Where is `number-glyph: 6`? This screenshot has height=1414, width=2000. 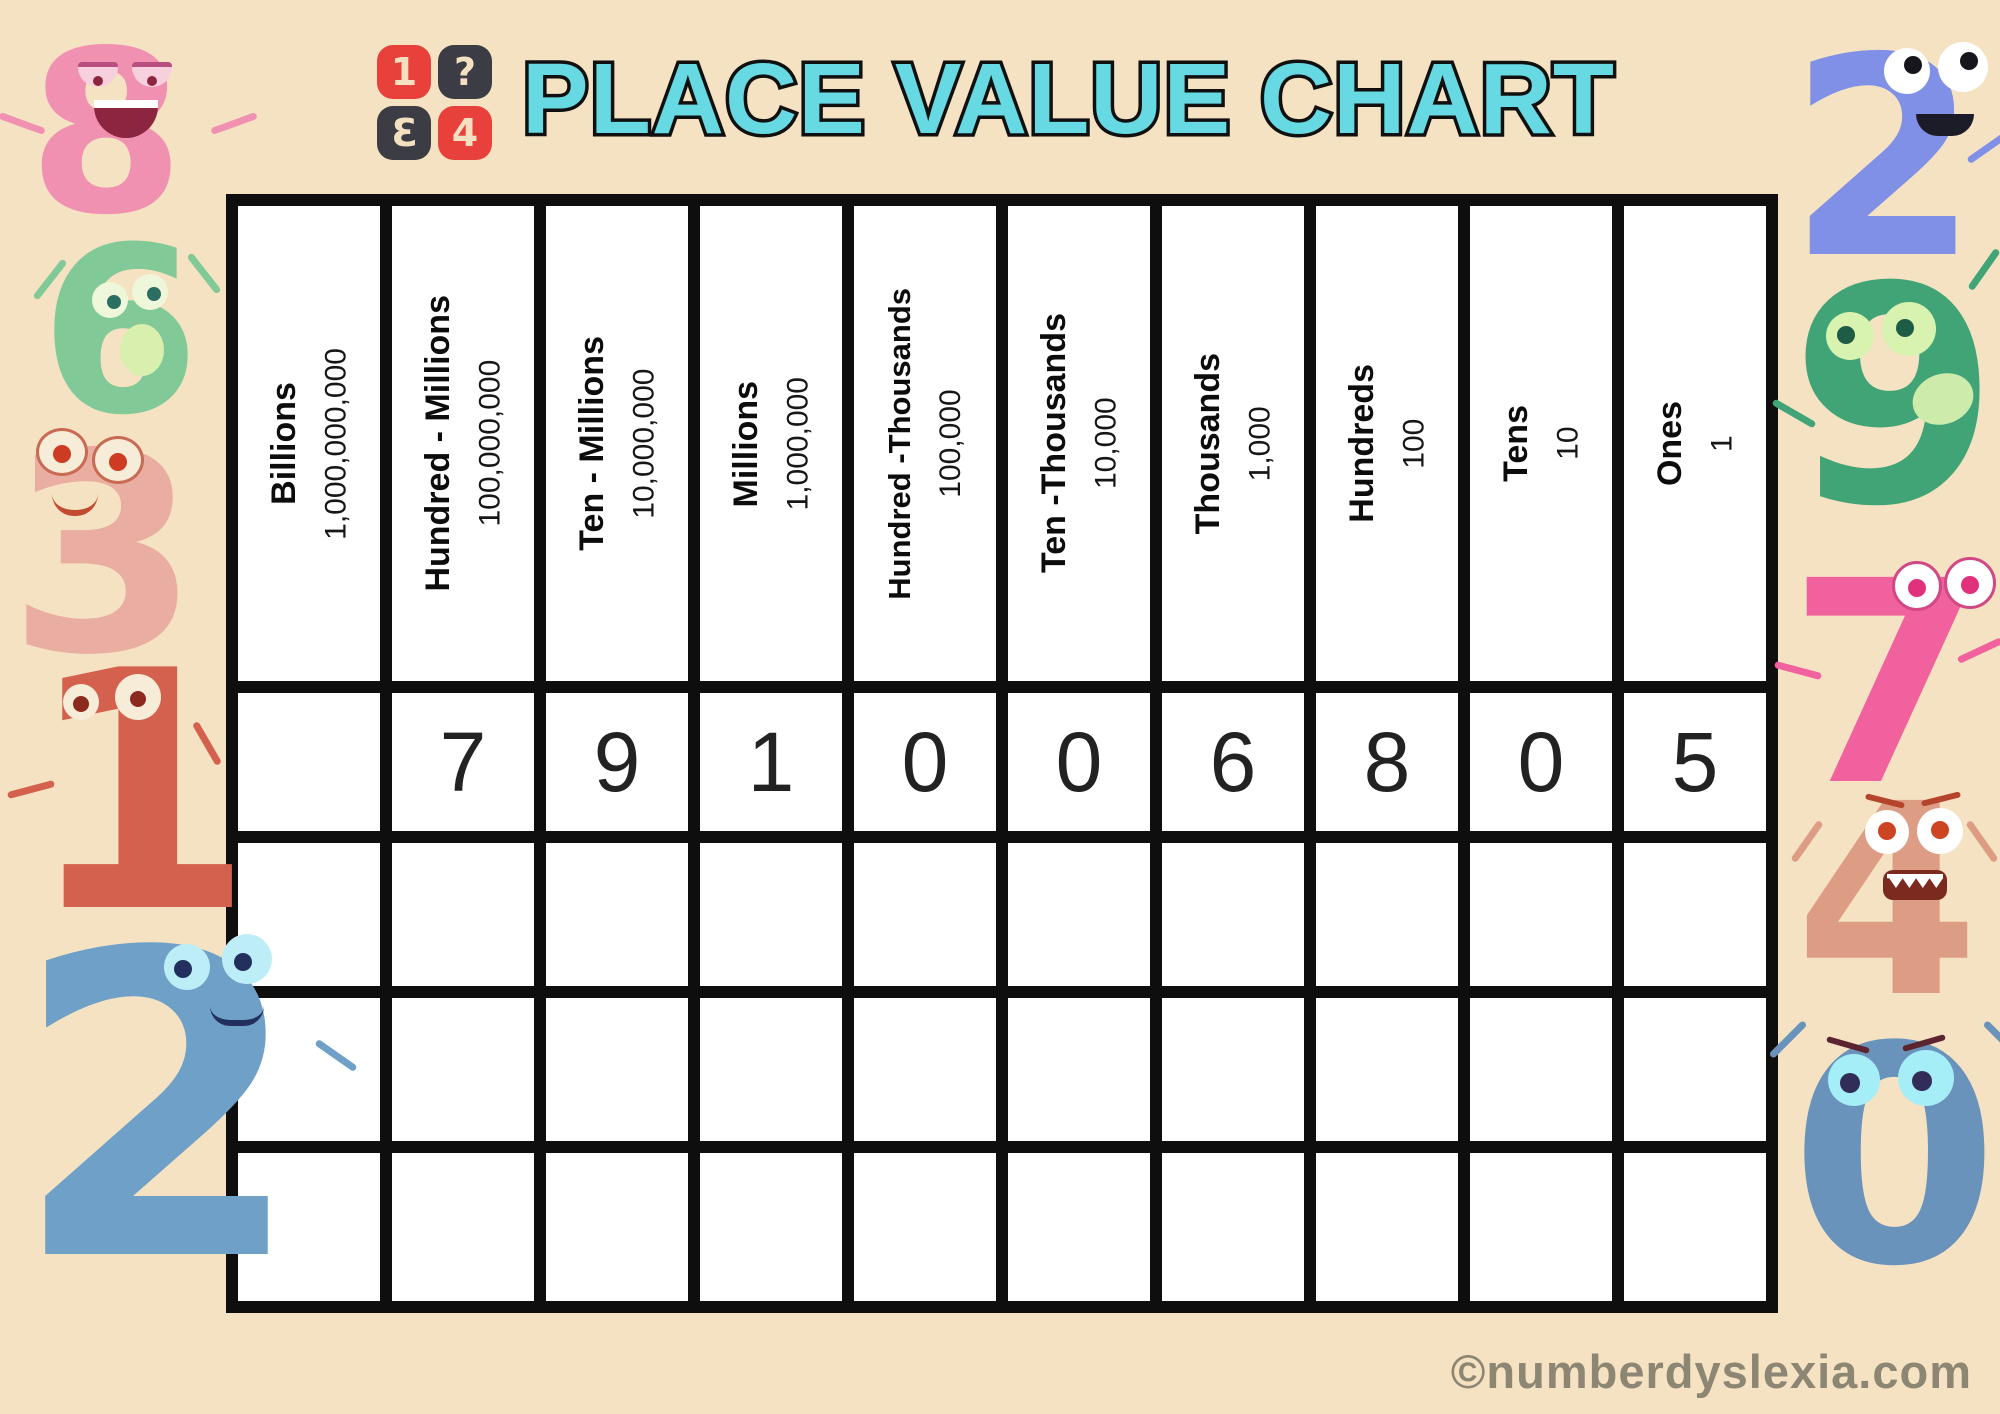
number-glyph: 6 is located at coordinates (120, 332).